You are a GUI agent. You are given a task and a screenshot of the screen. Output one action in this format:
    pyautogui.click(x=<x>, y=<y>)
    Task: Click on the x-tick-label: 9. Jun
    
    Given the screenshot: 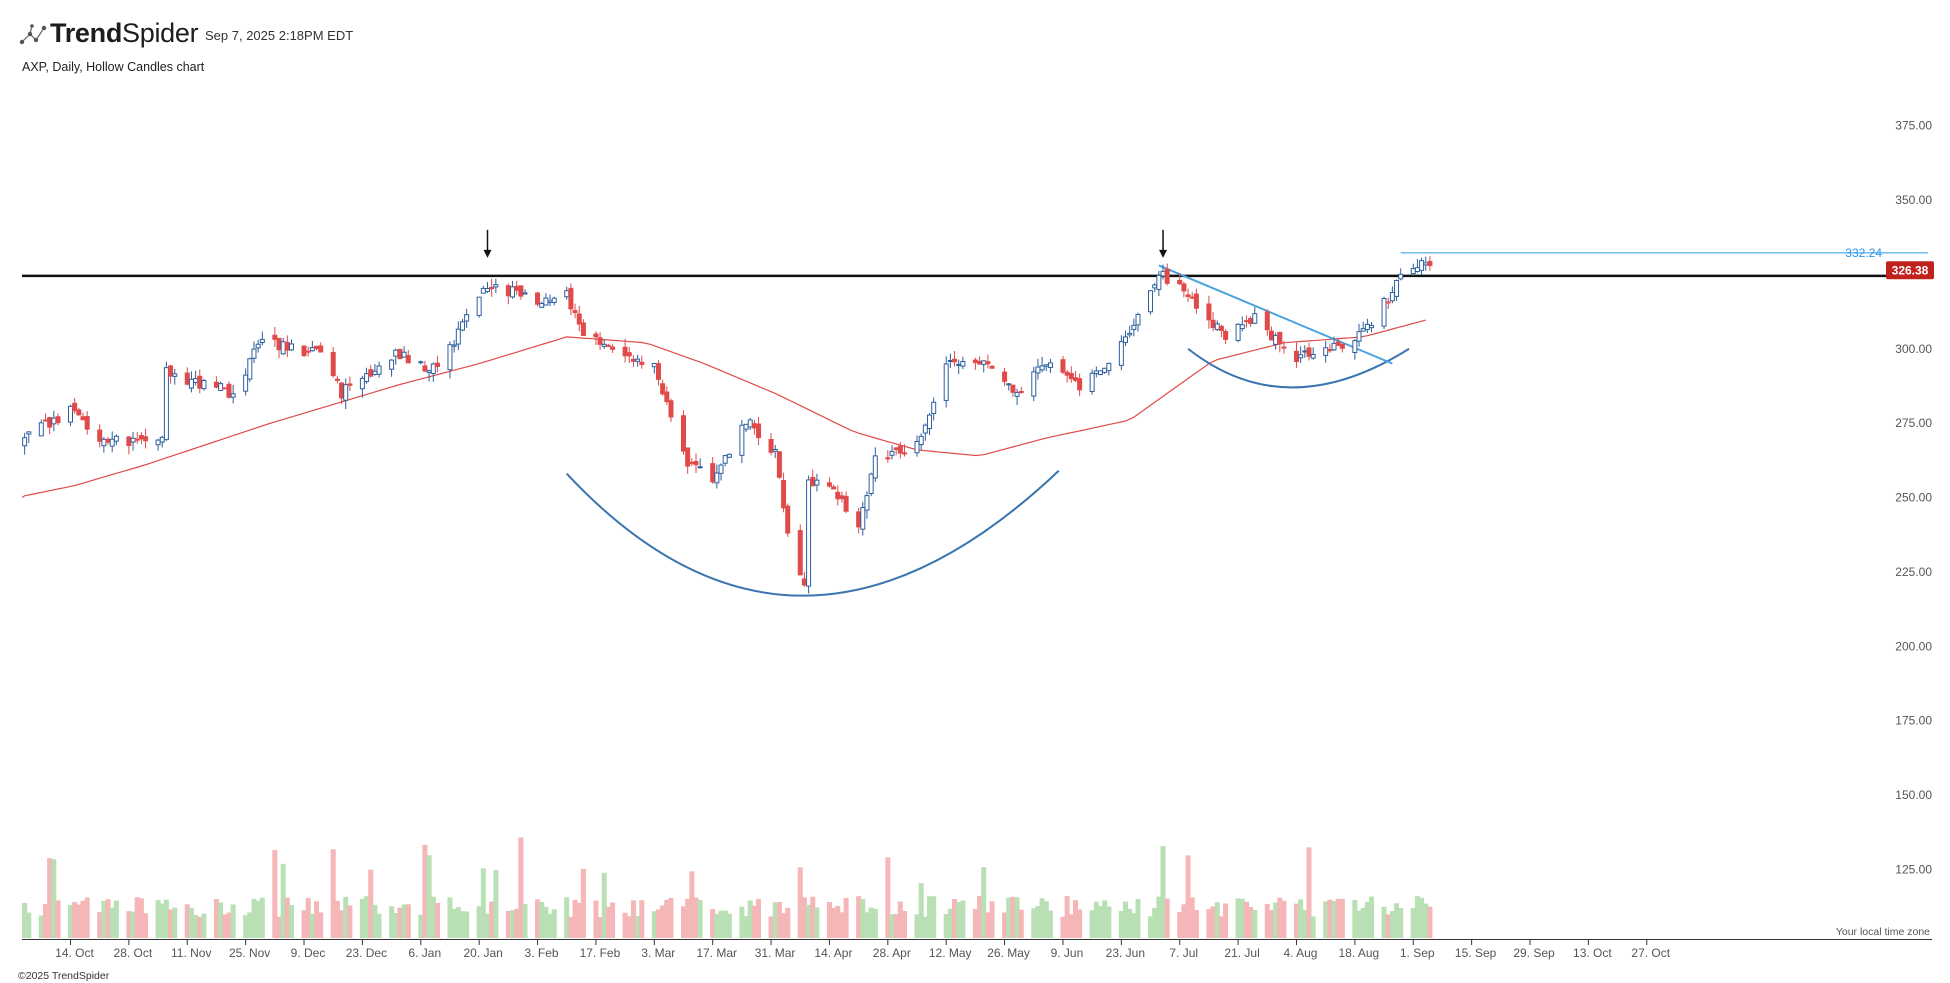 What is the action you would take?
    pyautogui.click(x=1067, y=953)
    